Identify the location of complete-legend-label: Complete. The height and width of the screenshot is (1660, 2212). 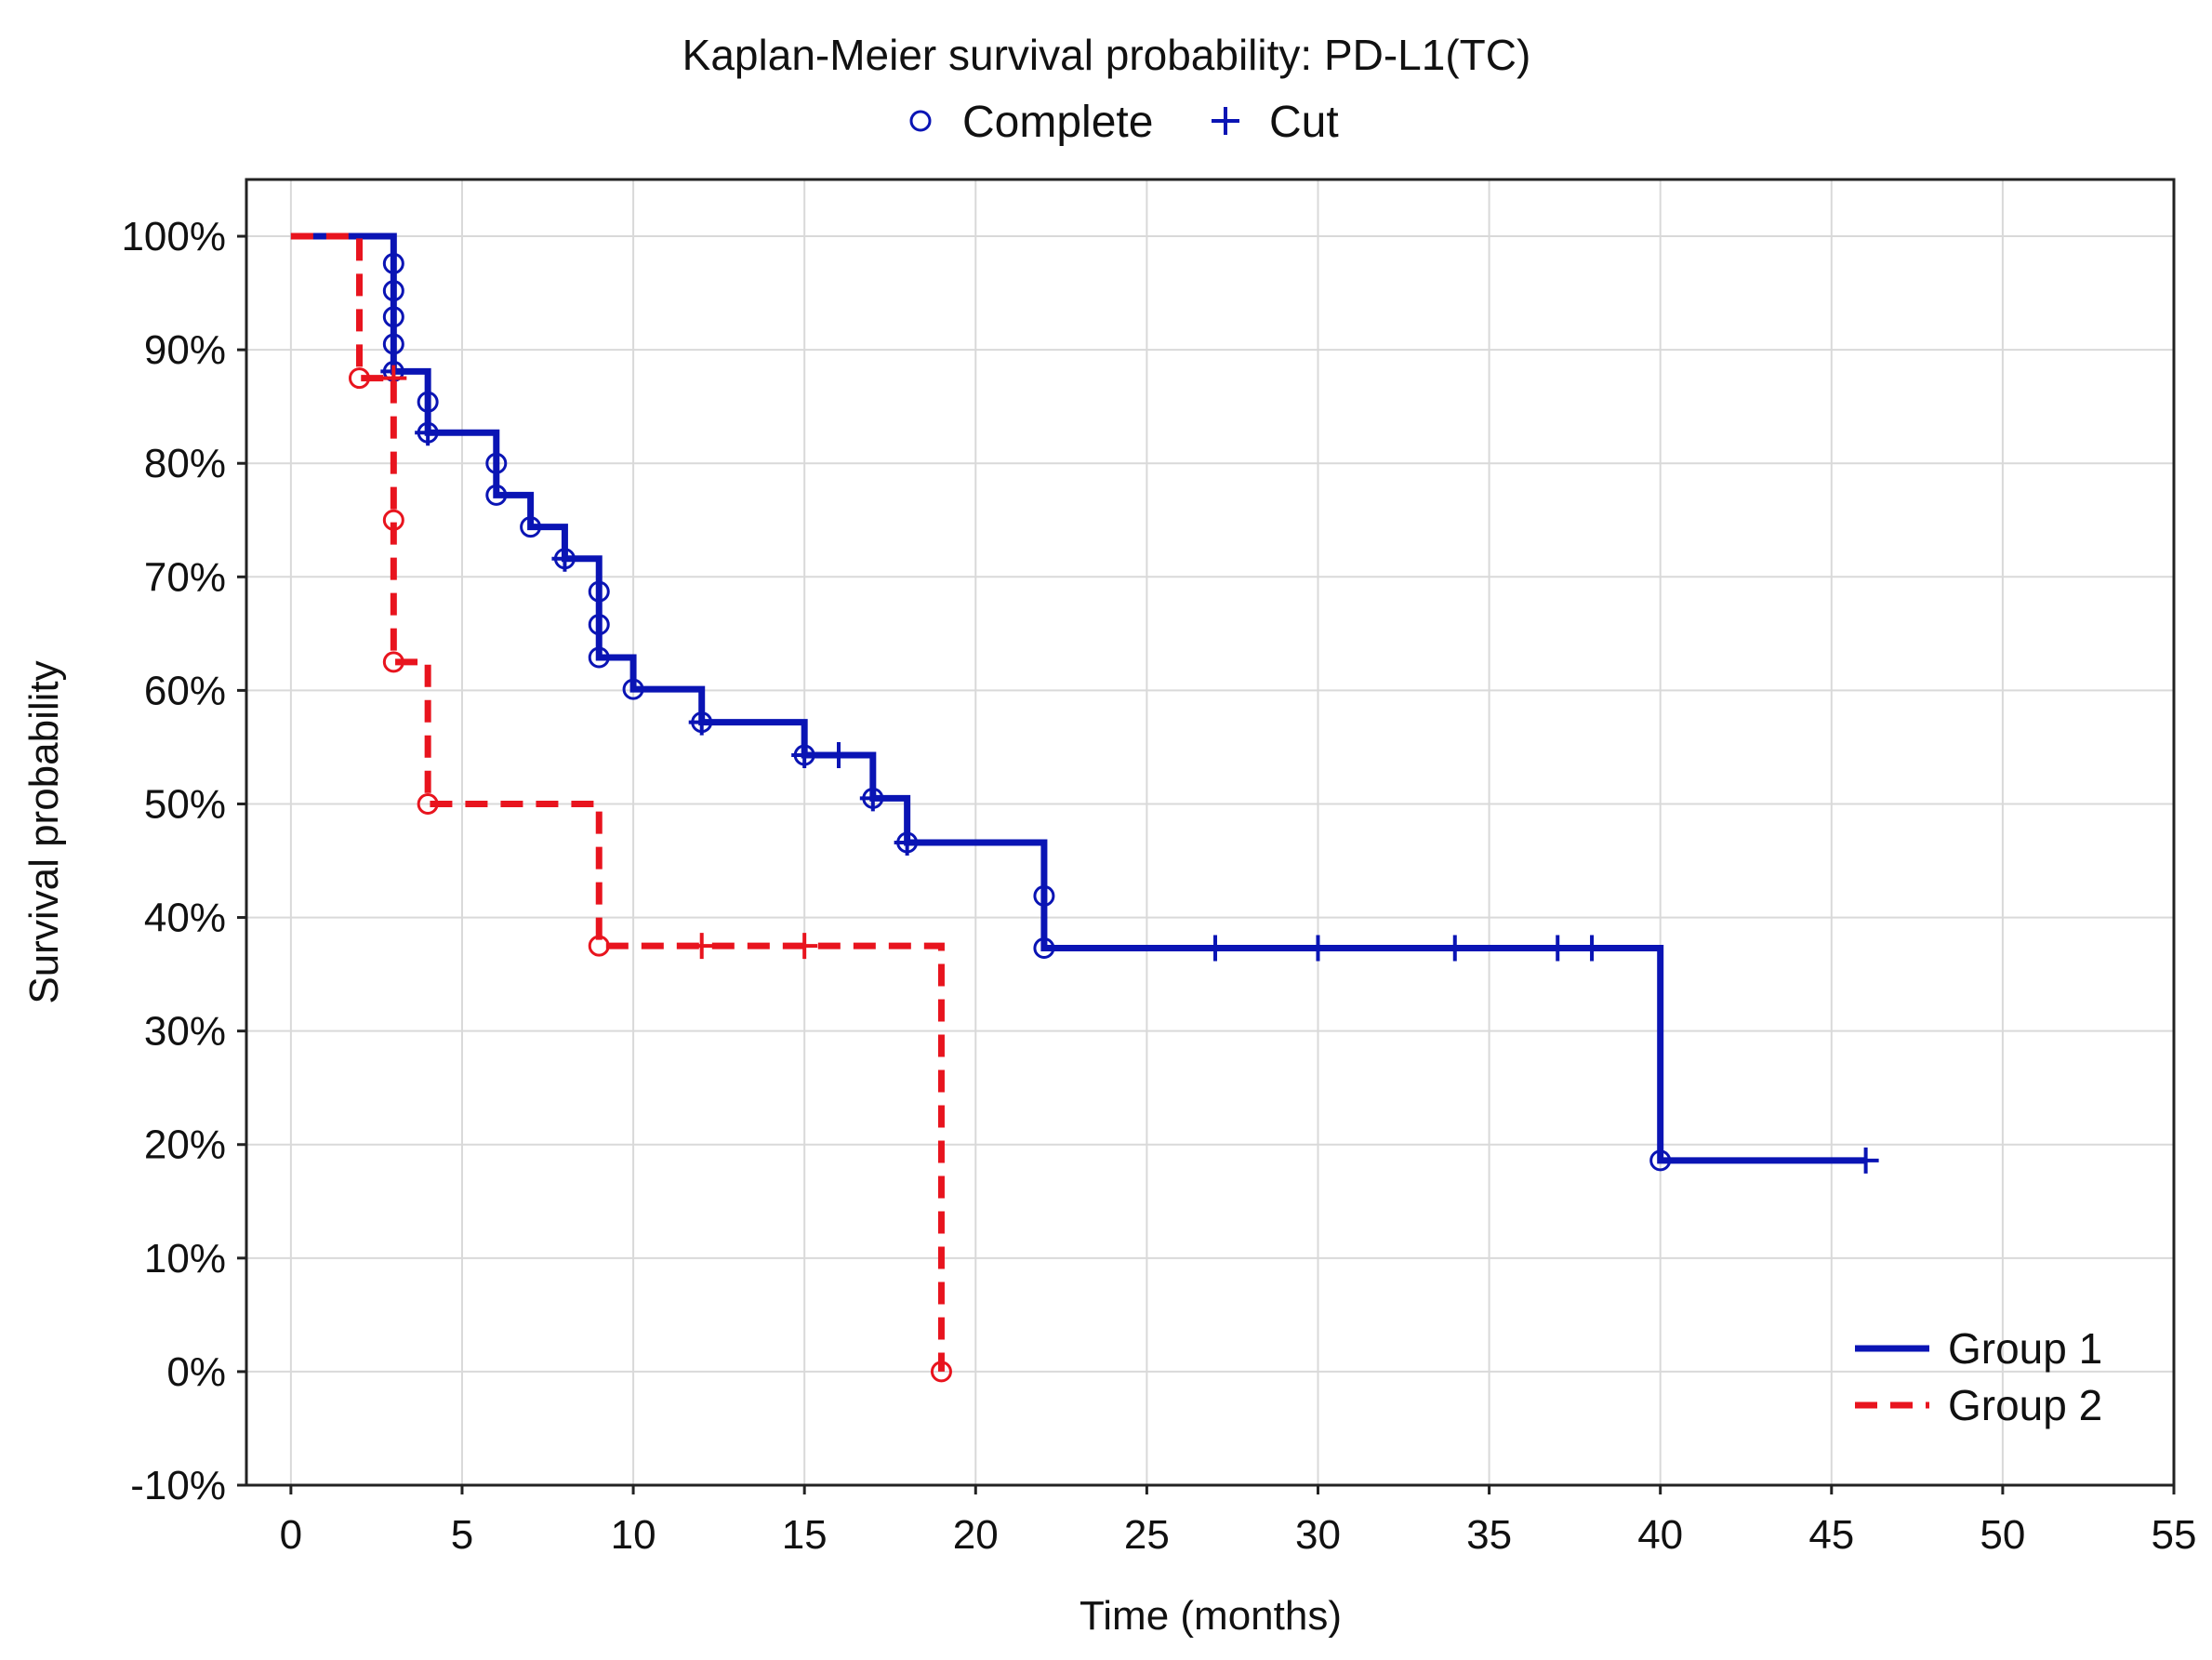
(1057, 123).